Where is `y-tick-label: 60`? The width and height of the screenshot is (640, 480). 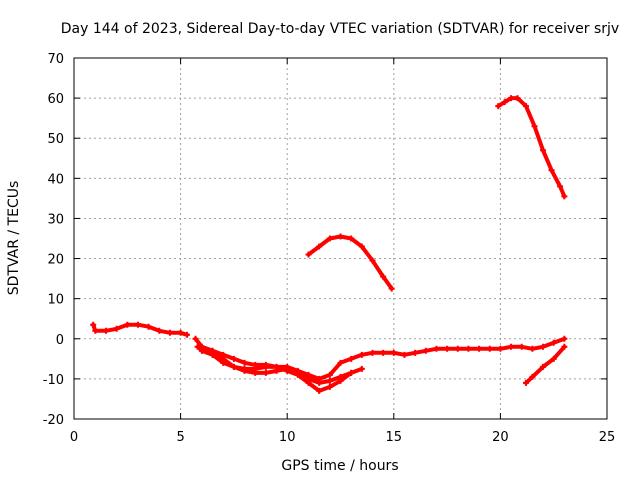
y-tick-label: 60 is located at coordinates (55, 99).